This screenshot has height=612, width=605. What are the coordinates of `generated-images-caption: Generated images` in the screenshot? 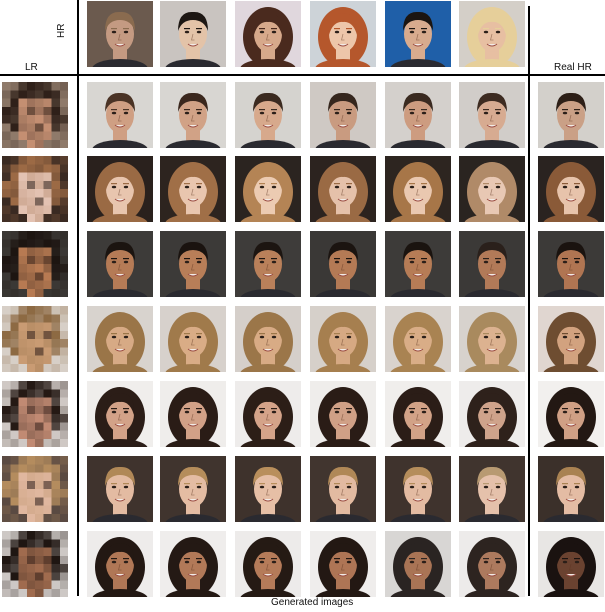 It's located at (312, 602).